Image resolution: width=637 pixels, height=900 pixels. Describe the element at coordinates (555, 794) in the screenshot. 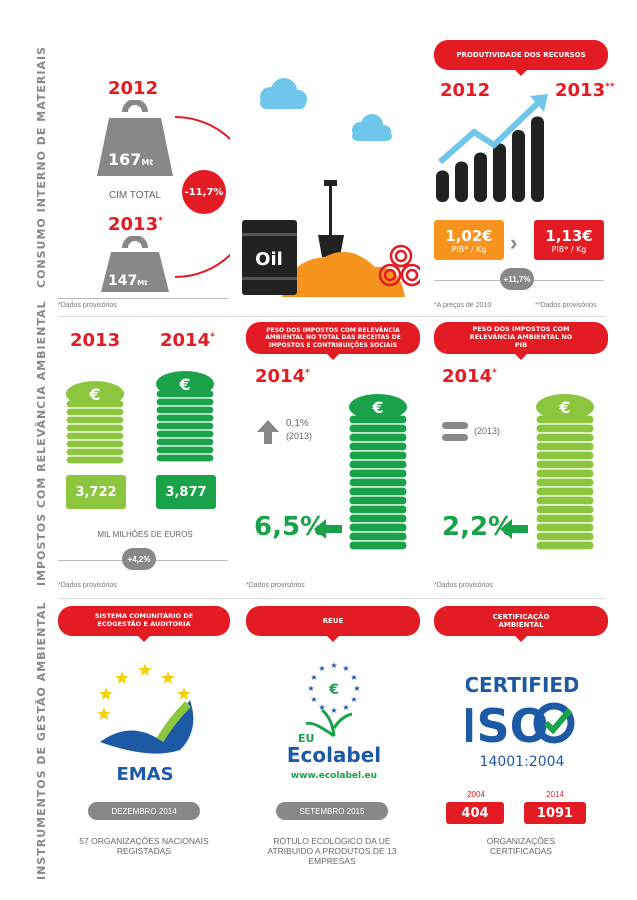

I see `iso-year-2014: 2014` at that location.